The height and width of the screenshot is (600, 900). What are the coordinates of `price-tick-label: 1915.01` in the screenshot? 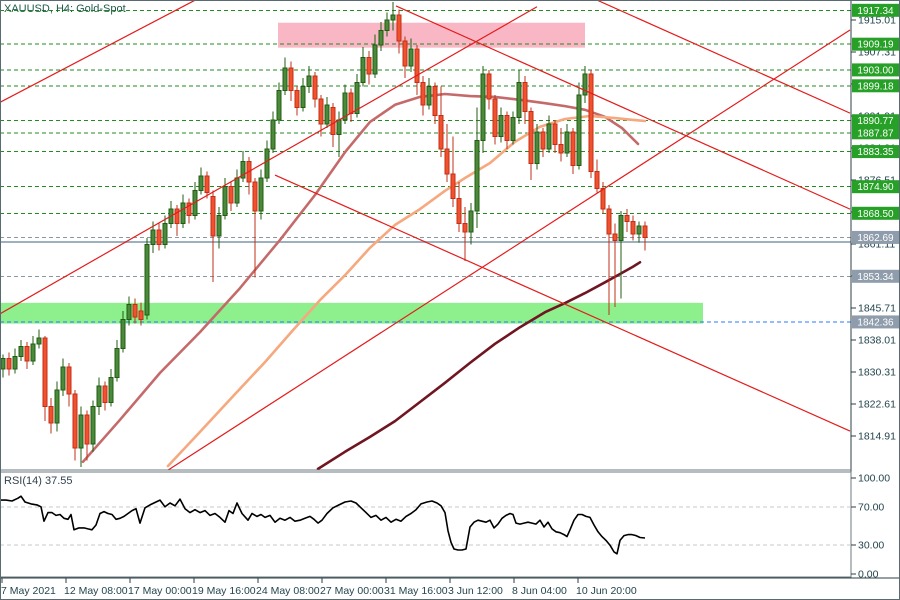 It's located at (877, 21).